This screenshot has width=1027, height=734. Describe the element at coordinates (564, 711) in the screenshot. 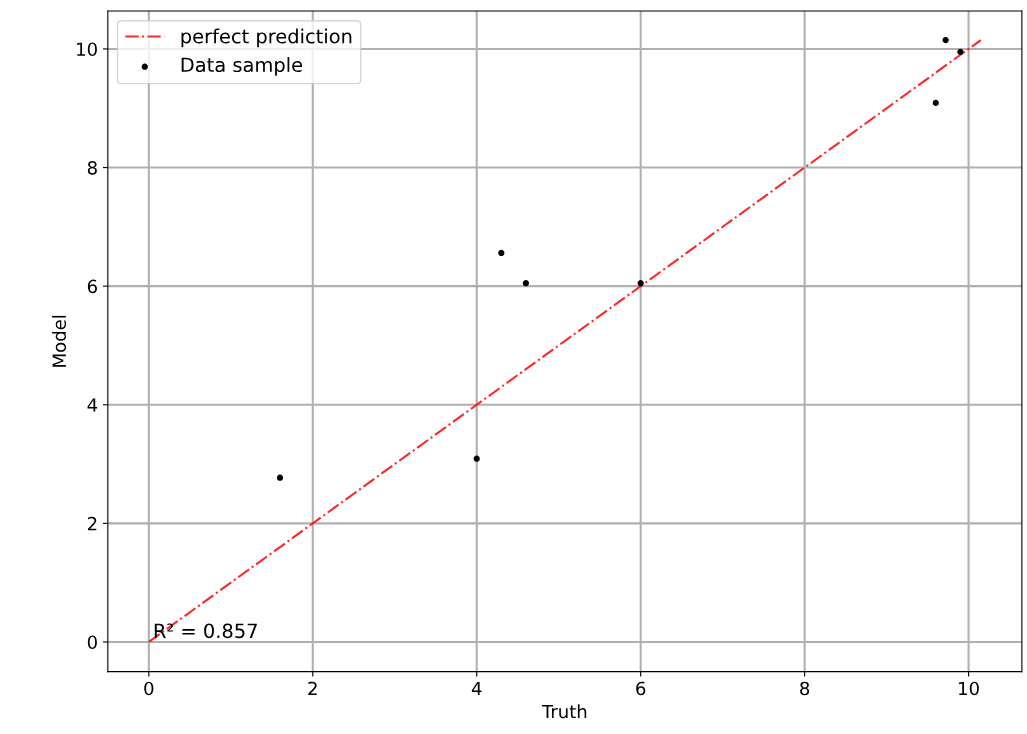

I see `x-axis-title: Truth` at that location.